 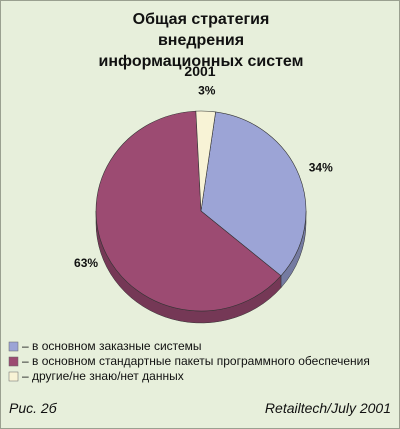 I want to click on source: Retailtech/July 2001, so click(x=327, y=408).